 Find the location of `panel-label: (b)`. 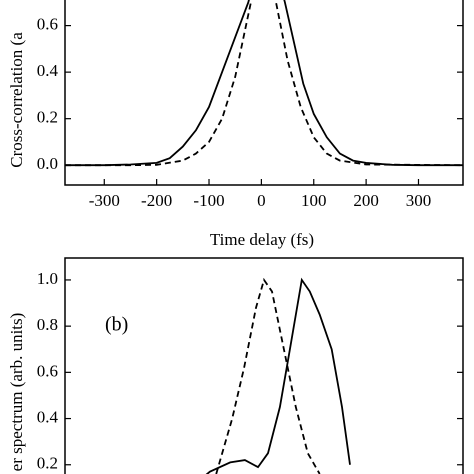

panel-label: (b) is located at coordinates (116, 325).